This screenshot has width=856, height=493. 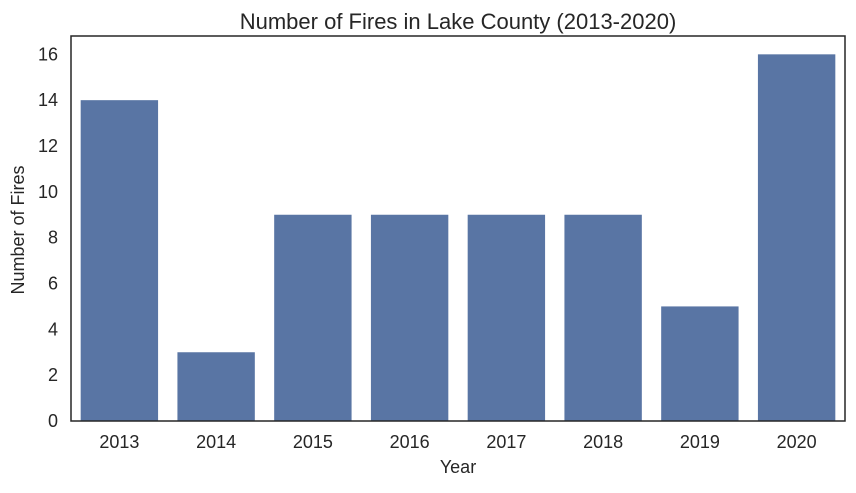 I want to click on x-tick-label: 2020, so click(x=797, y=442).